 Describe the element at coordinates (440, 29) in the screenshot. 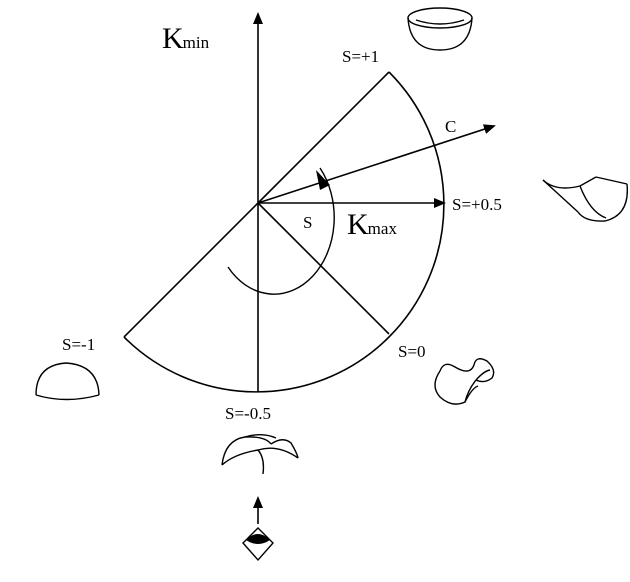

I see `cup-surface-icon` at that location.